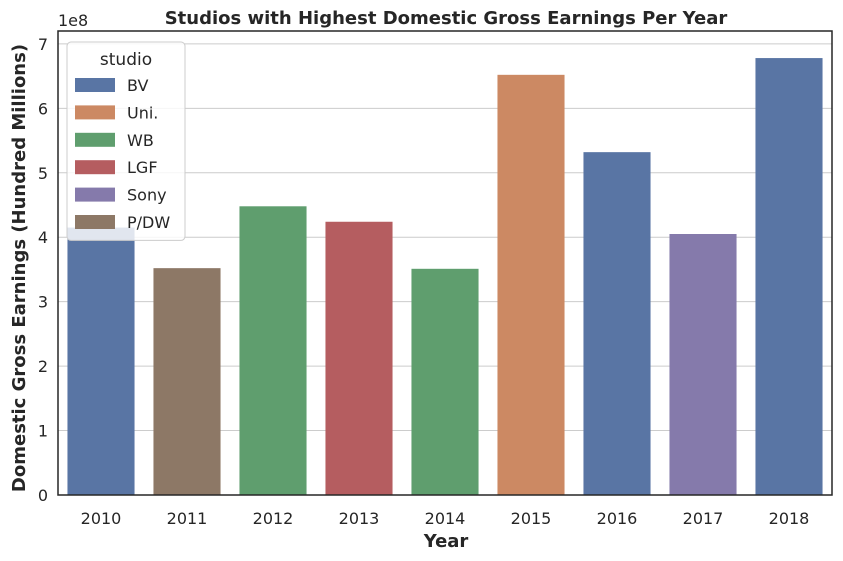 This screenshot has width=843, height=561. What do you see at coordinates (43, 270) in the screenshot?
I see `y-tick-labels: 0 1 2 3 4 5 6 7` at bounding box center [43, 270].